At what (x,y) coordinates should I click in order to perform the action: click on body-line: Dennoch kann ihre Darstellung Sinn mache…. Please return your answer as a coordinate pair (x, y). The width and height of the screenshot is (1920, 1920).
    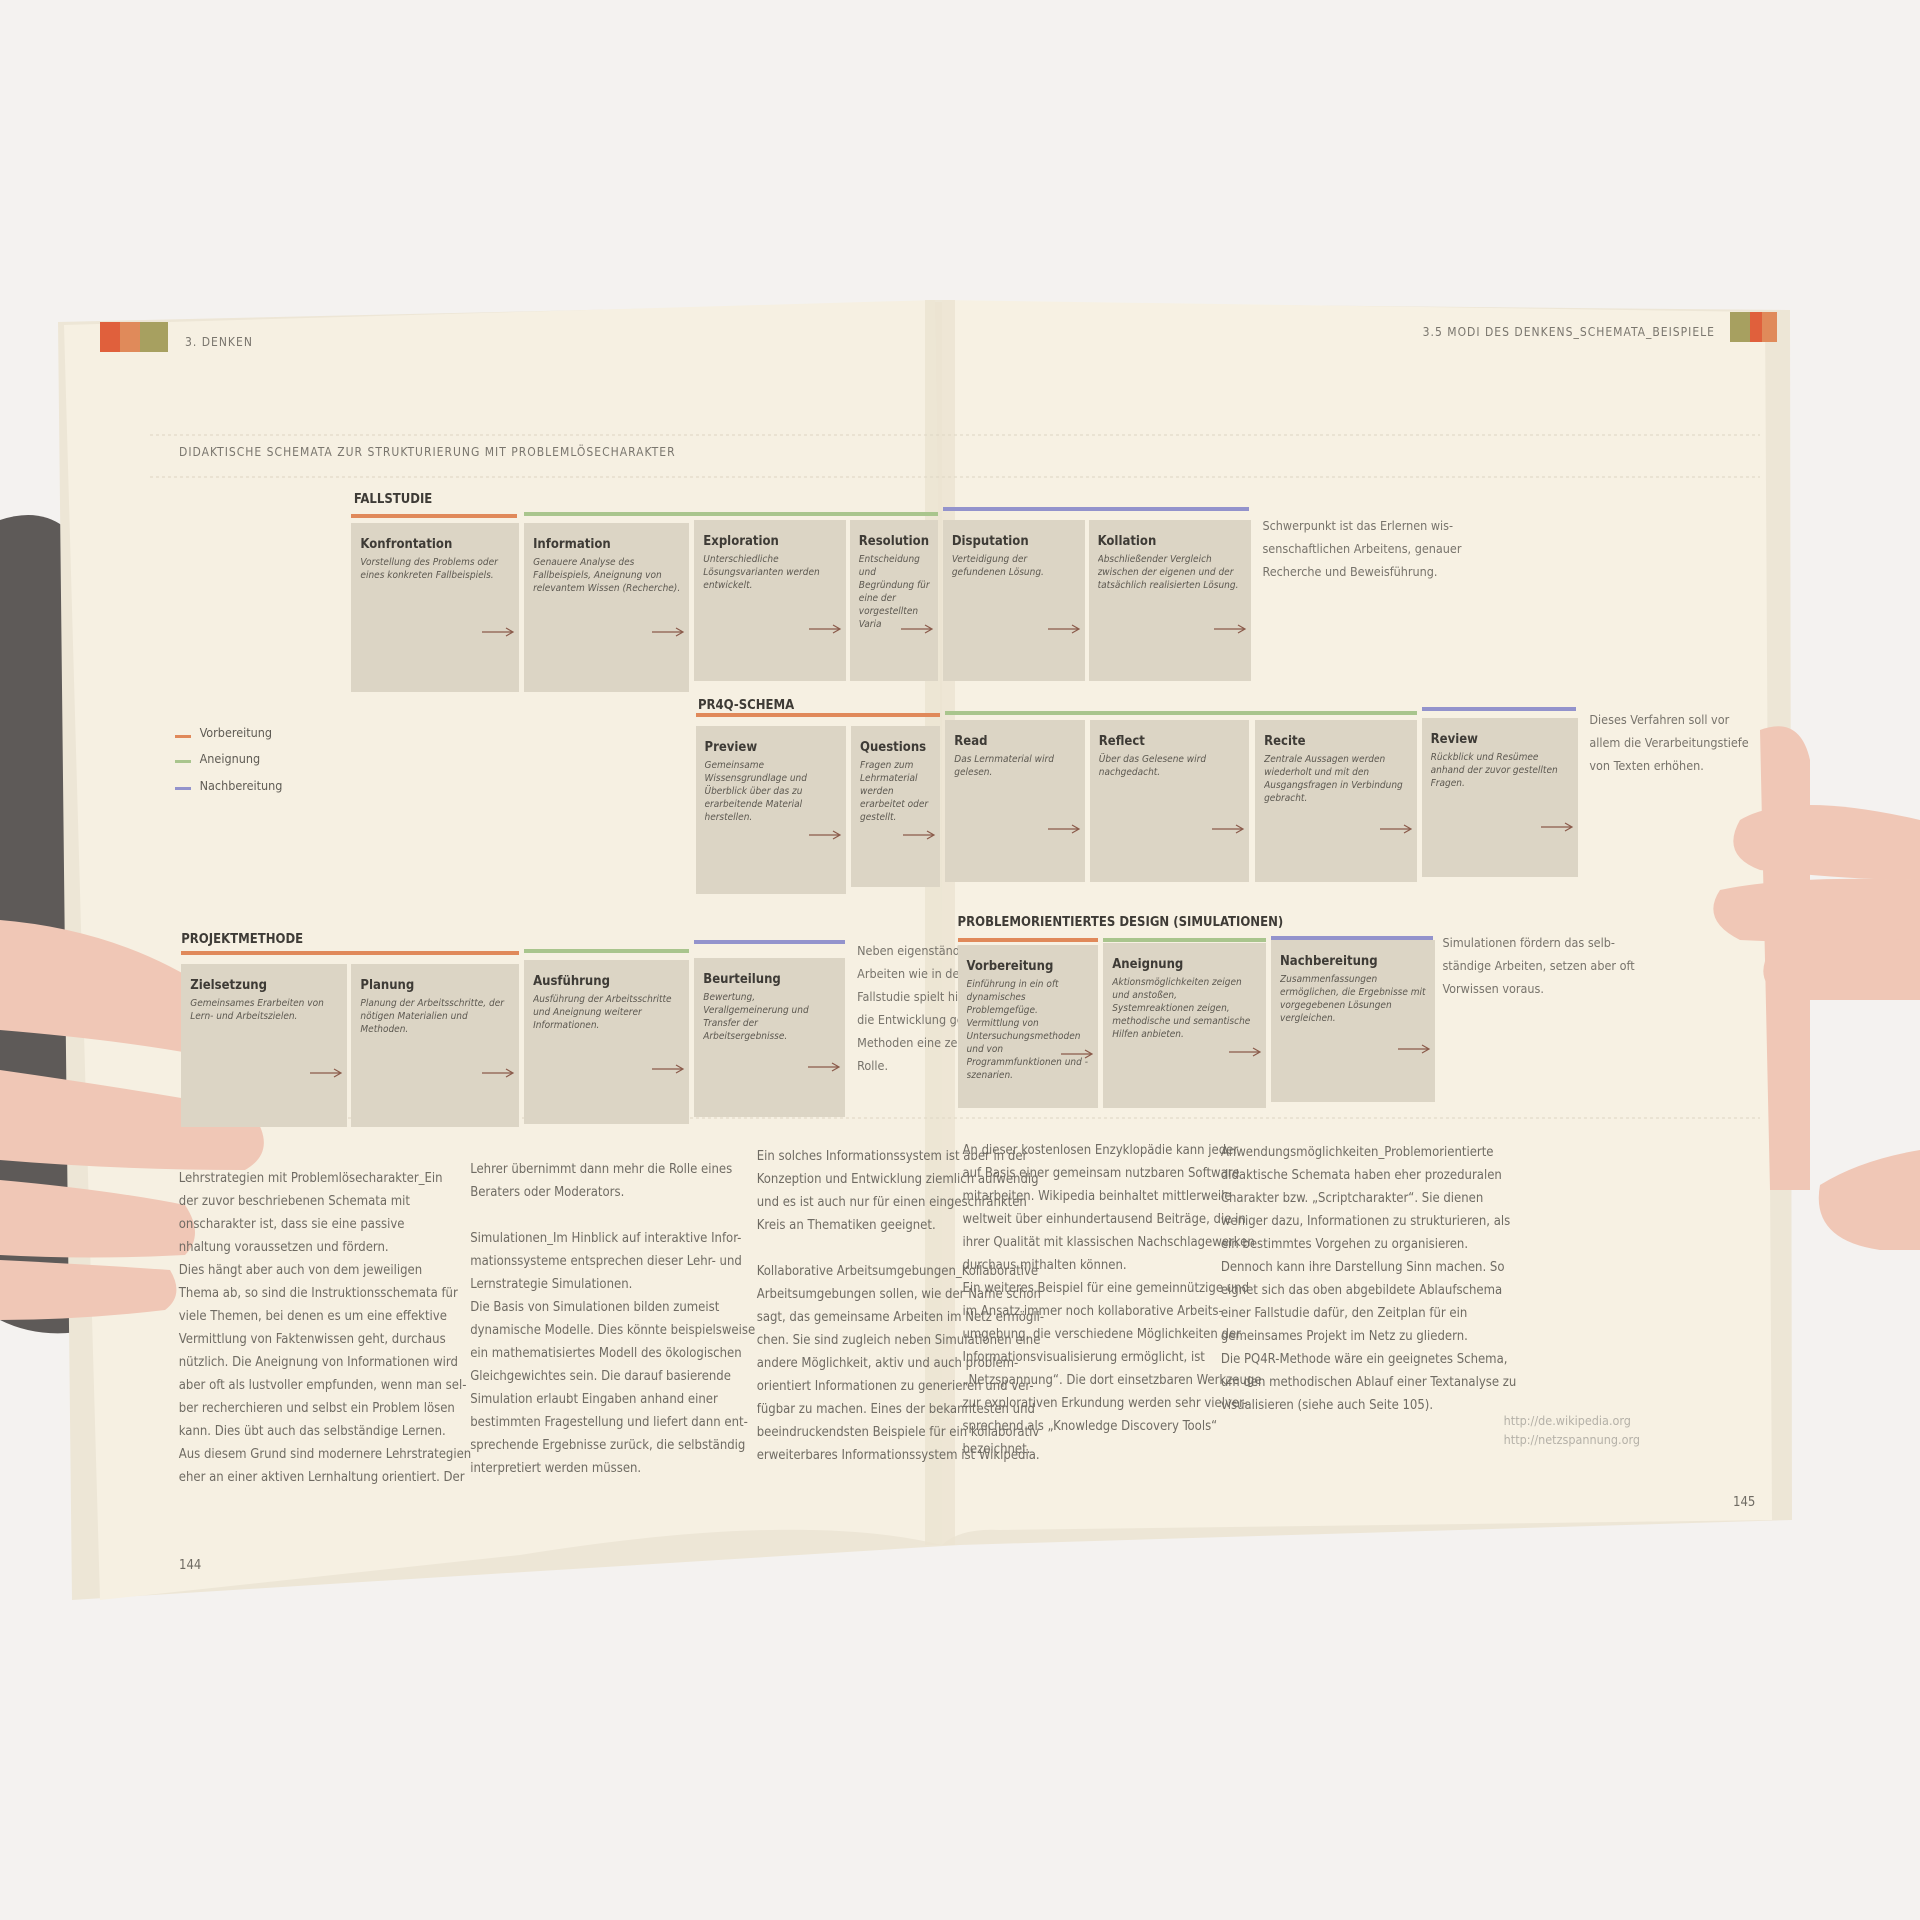
    Looking at the image, I should click on (1362, 1268).